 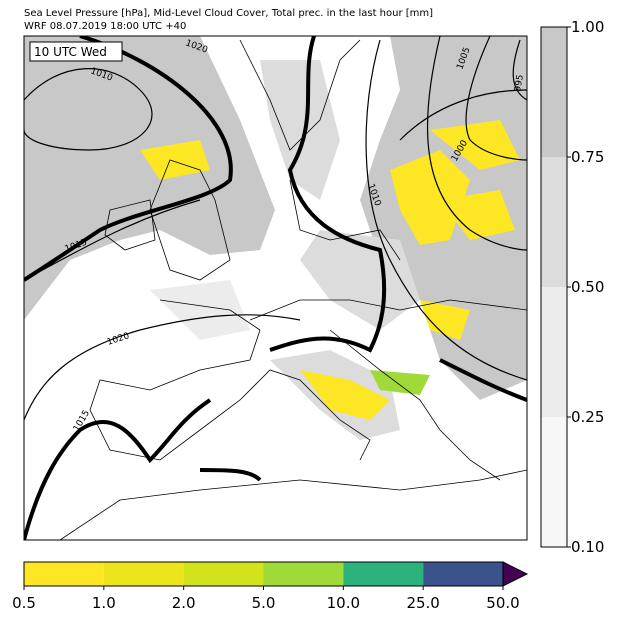 What do you see at coordinates (343, 603) in the screenshot?
I see `colorbar-tick-label: 10.0` at bounding box center [343, 603].